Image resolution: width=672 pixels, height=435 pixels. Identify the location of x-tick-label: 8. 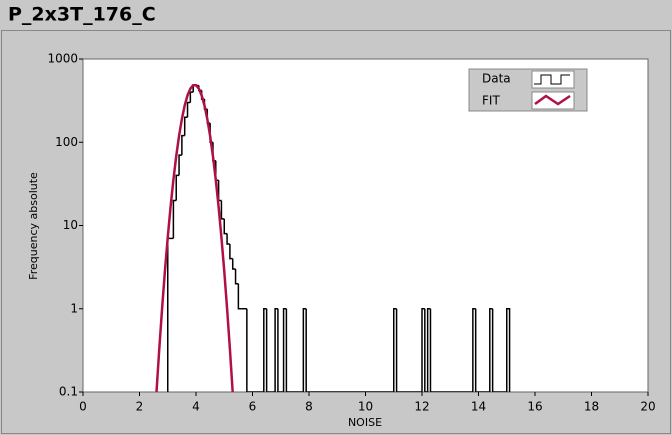
(309, 407).